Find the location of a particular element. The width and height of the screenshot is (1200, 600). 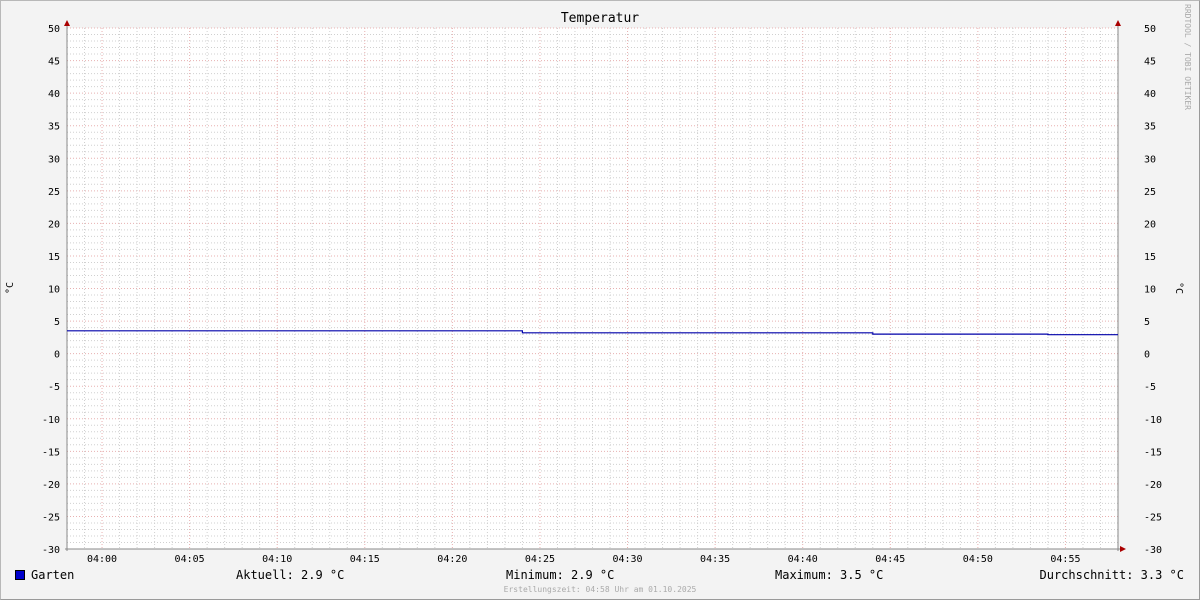

y-tick-label-left: -5 is located at coordinates (54, 387).